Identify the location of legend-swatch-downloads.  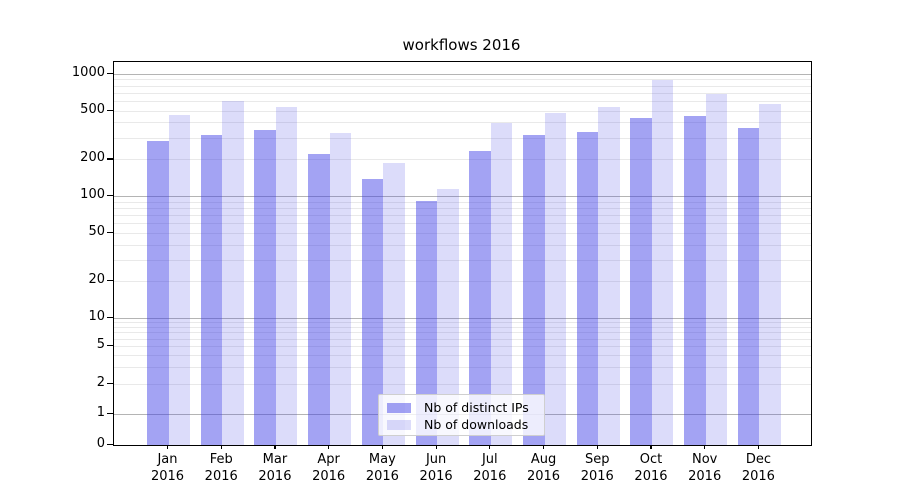
(399, 424).